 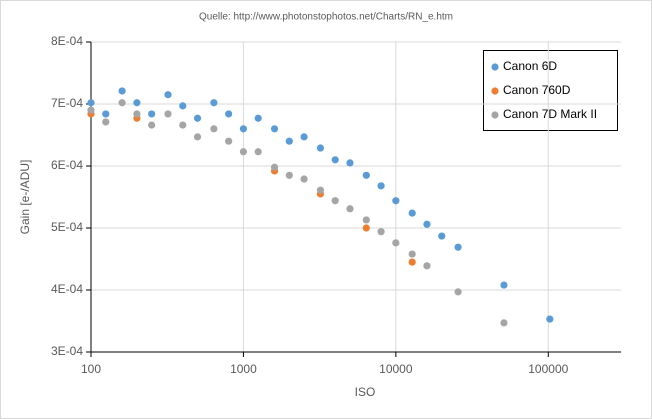 What do you see at coordinates (67, 165) in the screenshot?
I see `y-tick-label: 6E-04` at bounding box center [67, 165].